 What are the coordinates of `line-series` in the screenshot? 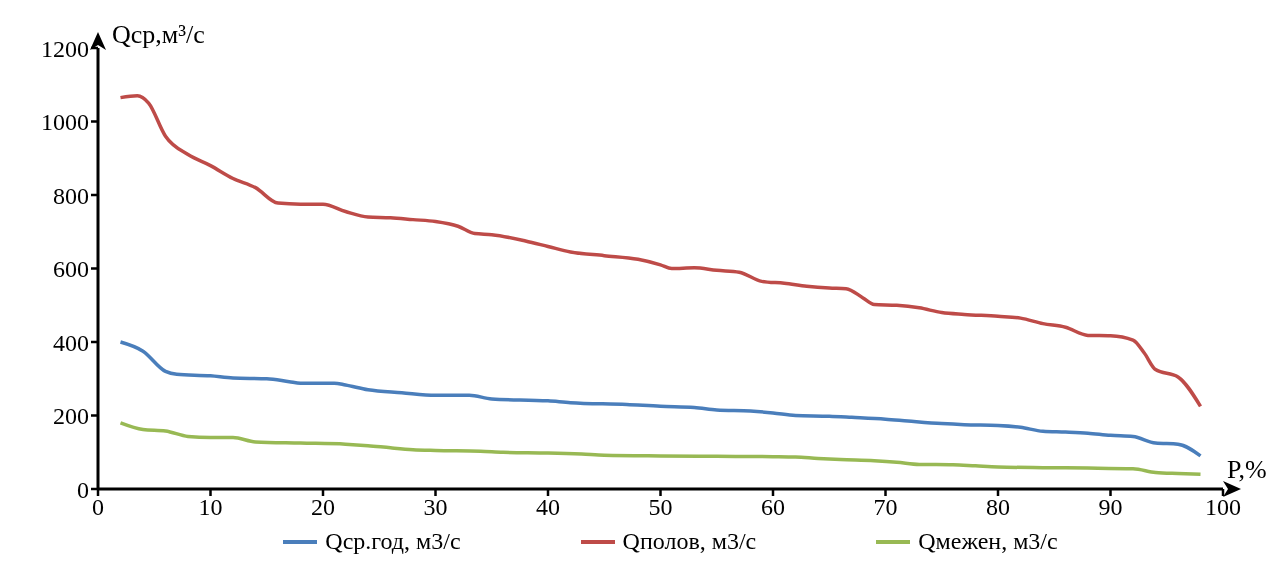 It's located at (660, 449).